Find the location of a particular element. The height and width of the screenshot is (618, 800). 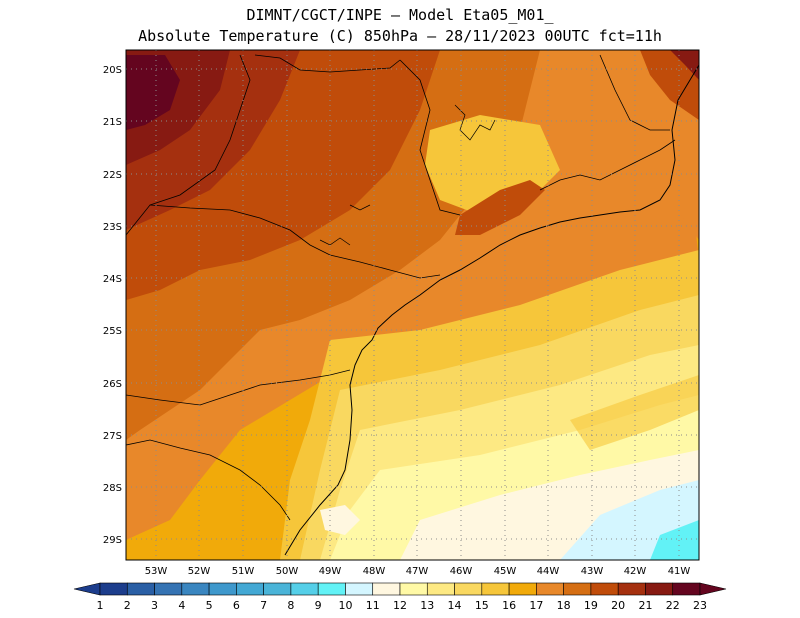

colorbar-label: 18 is located at coordinates (564, 605).